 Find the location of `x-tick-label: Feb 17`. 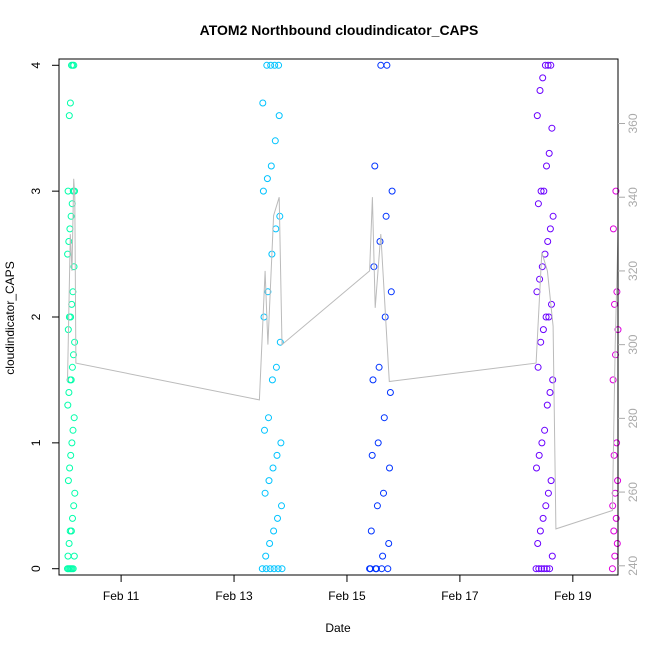

x-tick-label: Feb 17 is located at coordinates (460, 596).